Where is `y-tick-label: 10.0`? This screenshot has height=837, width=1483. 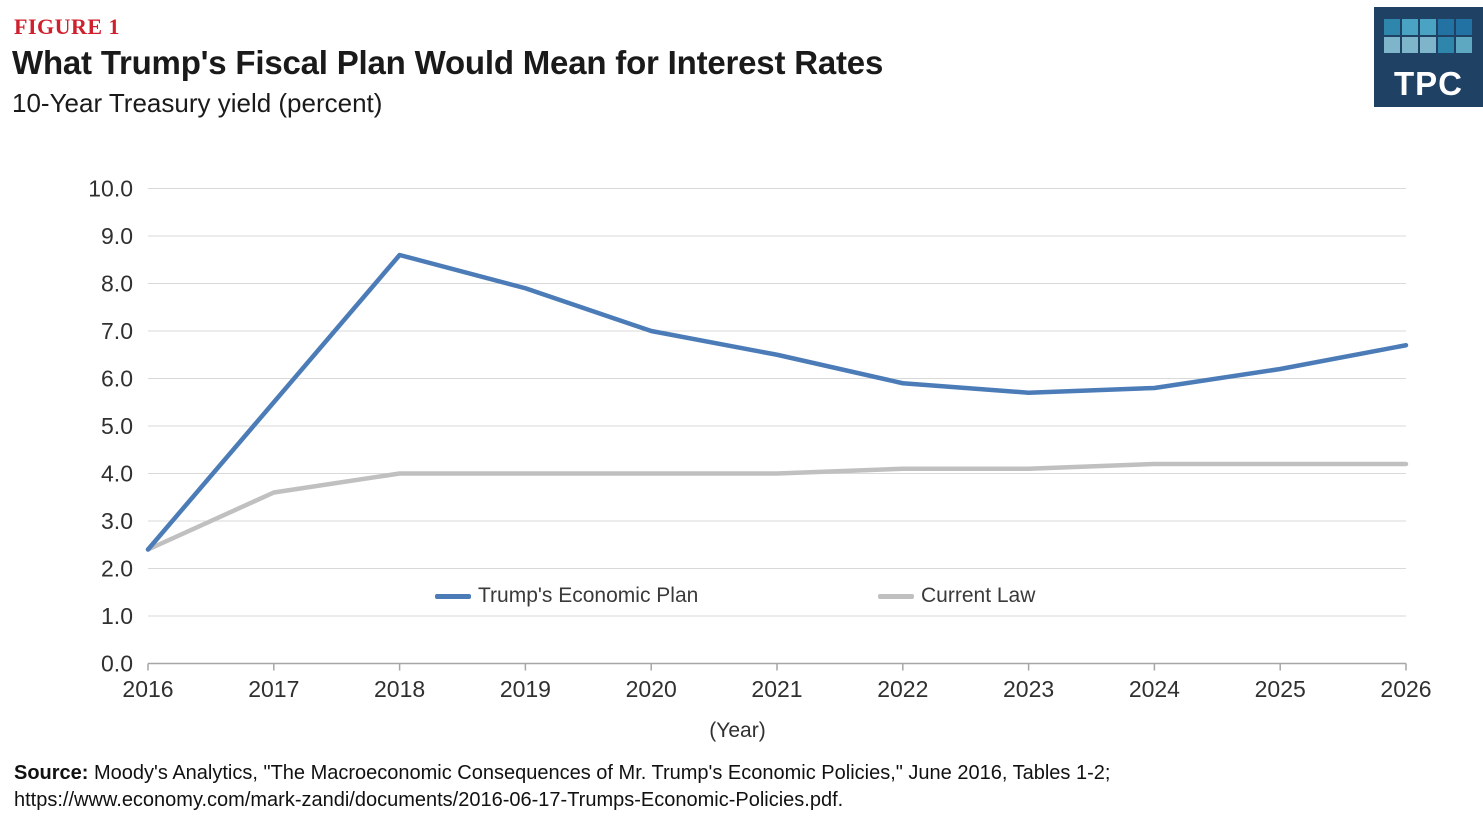
y-tick-label: 10.0 is located at coordinates (110, 189).